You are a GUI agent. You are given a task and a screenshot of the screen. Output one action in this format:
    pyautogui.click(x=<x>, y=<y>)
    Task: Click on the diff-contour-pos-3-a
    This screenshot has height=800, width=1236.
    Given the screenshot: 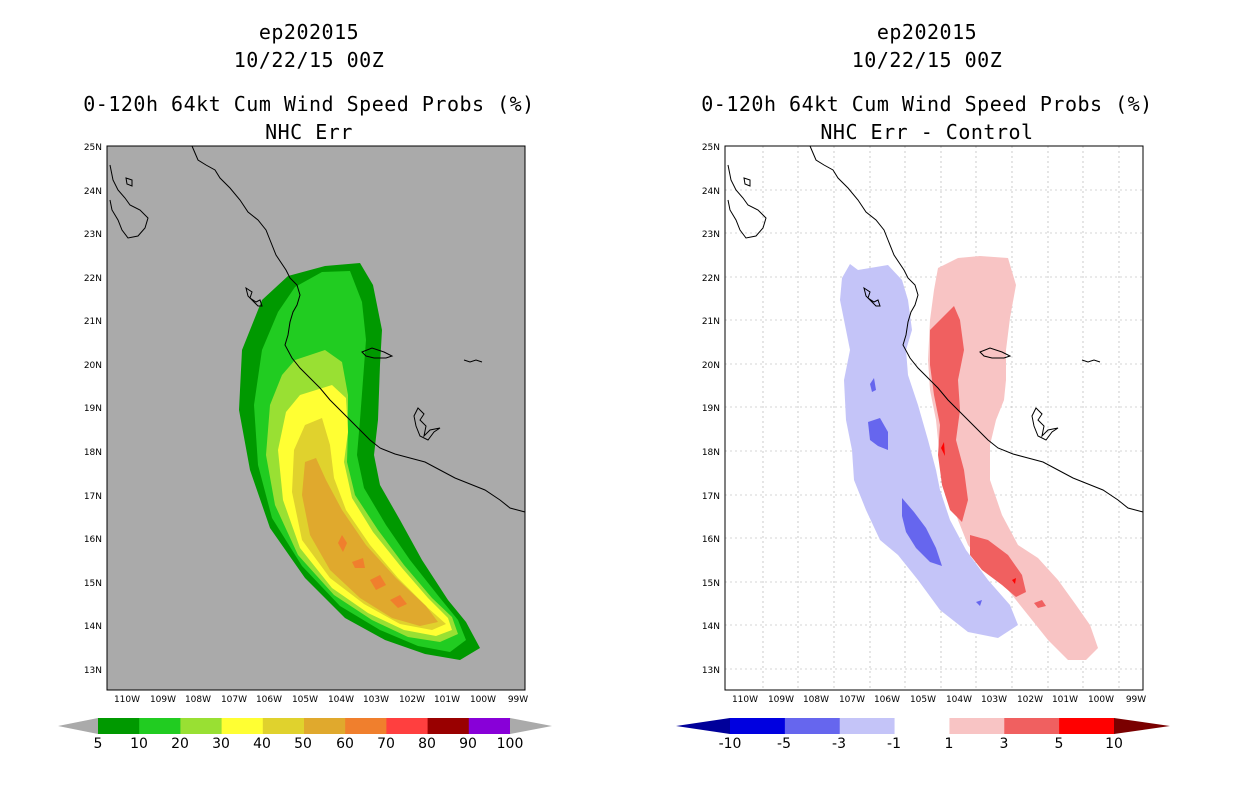 What is the action you would take?
    pyautogui.click(x=949, y=414)
    